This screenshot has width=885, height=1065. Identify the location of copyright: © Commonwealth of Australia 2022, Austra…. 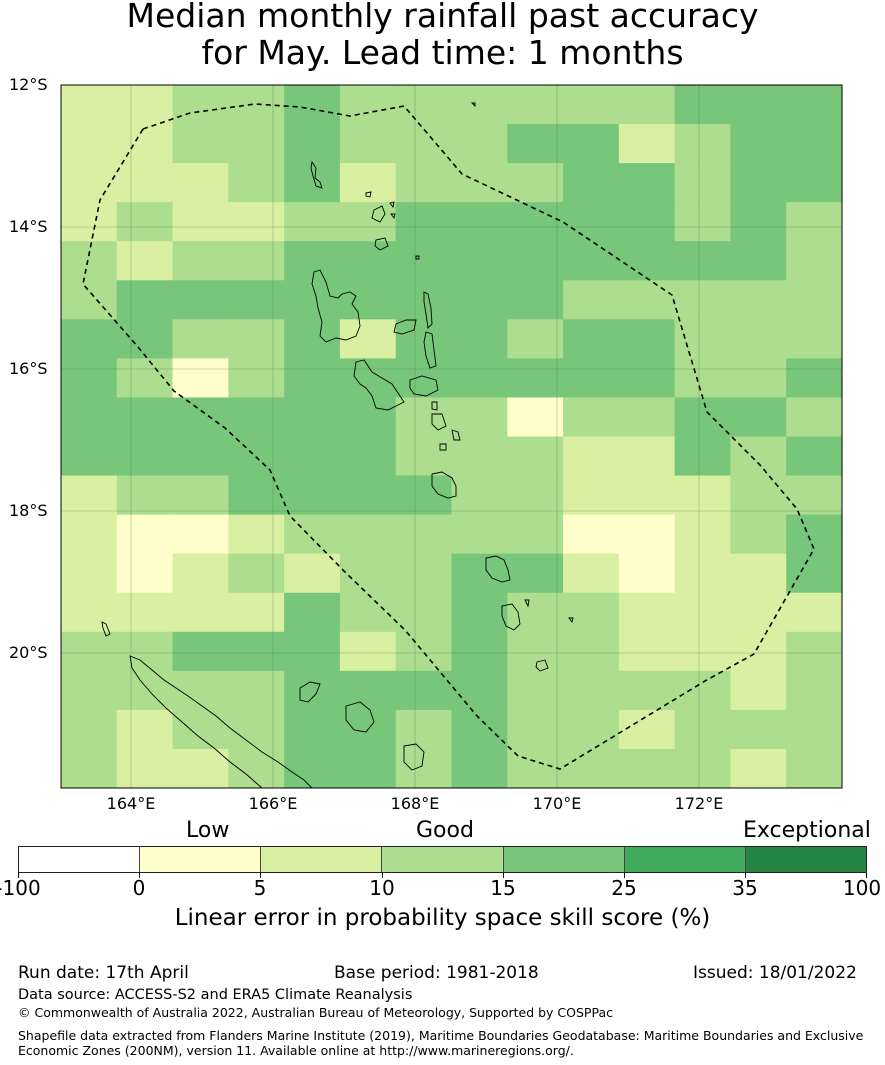
(315, 1012).